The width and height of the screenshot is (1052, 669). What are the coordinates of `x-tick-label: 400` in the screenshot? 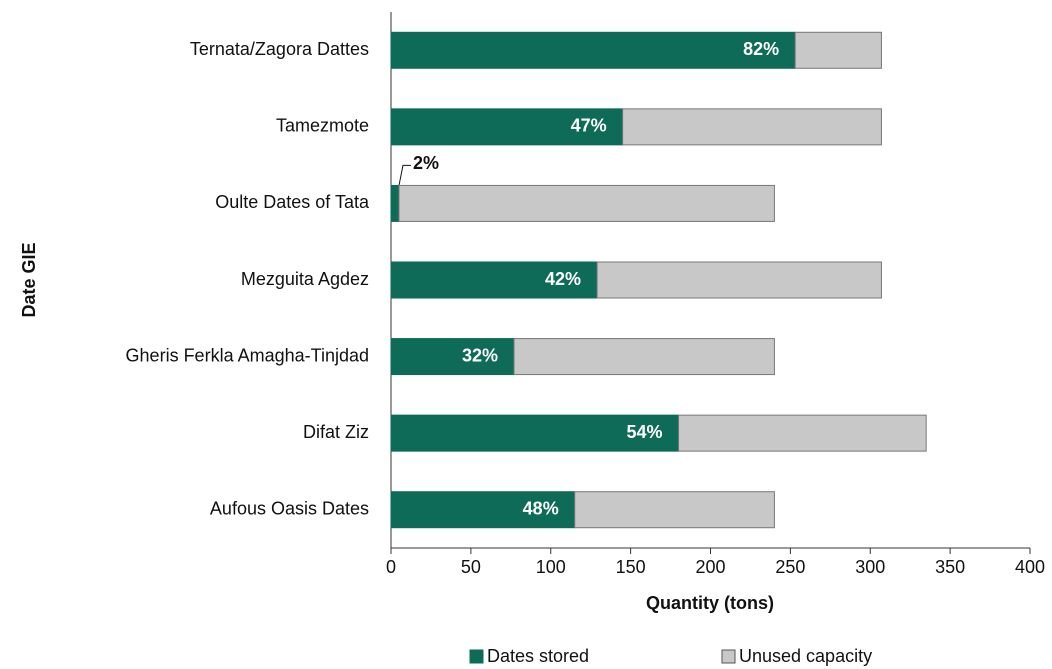 It's located at (1030, 567).